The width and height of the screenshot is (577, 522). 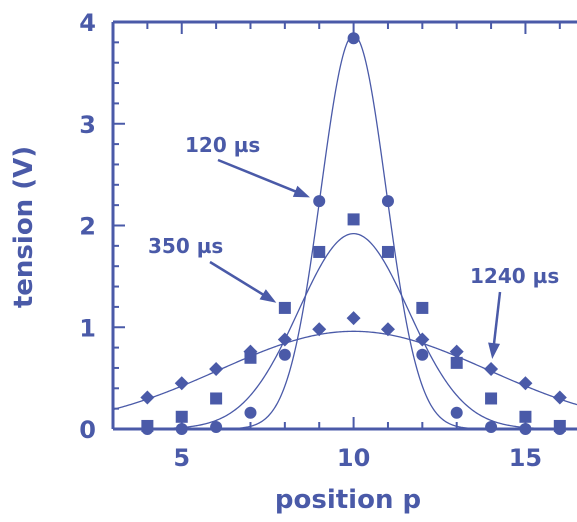 I want to click on y-tick-label: 3, so click(x=87, y=125).